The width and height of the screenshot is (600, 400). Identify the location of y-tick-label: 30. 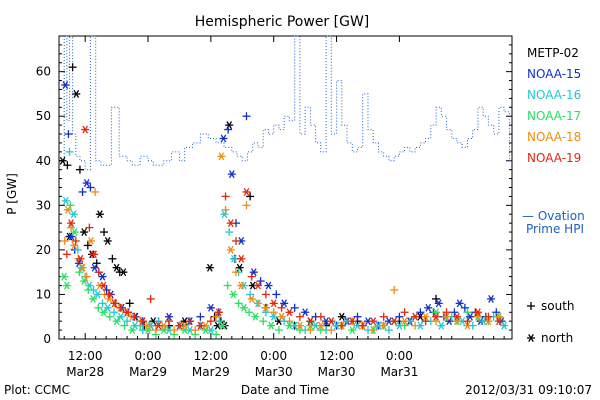
(43, 205).